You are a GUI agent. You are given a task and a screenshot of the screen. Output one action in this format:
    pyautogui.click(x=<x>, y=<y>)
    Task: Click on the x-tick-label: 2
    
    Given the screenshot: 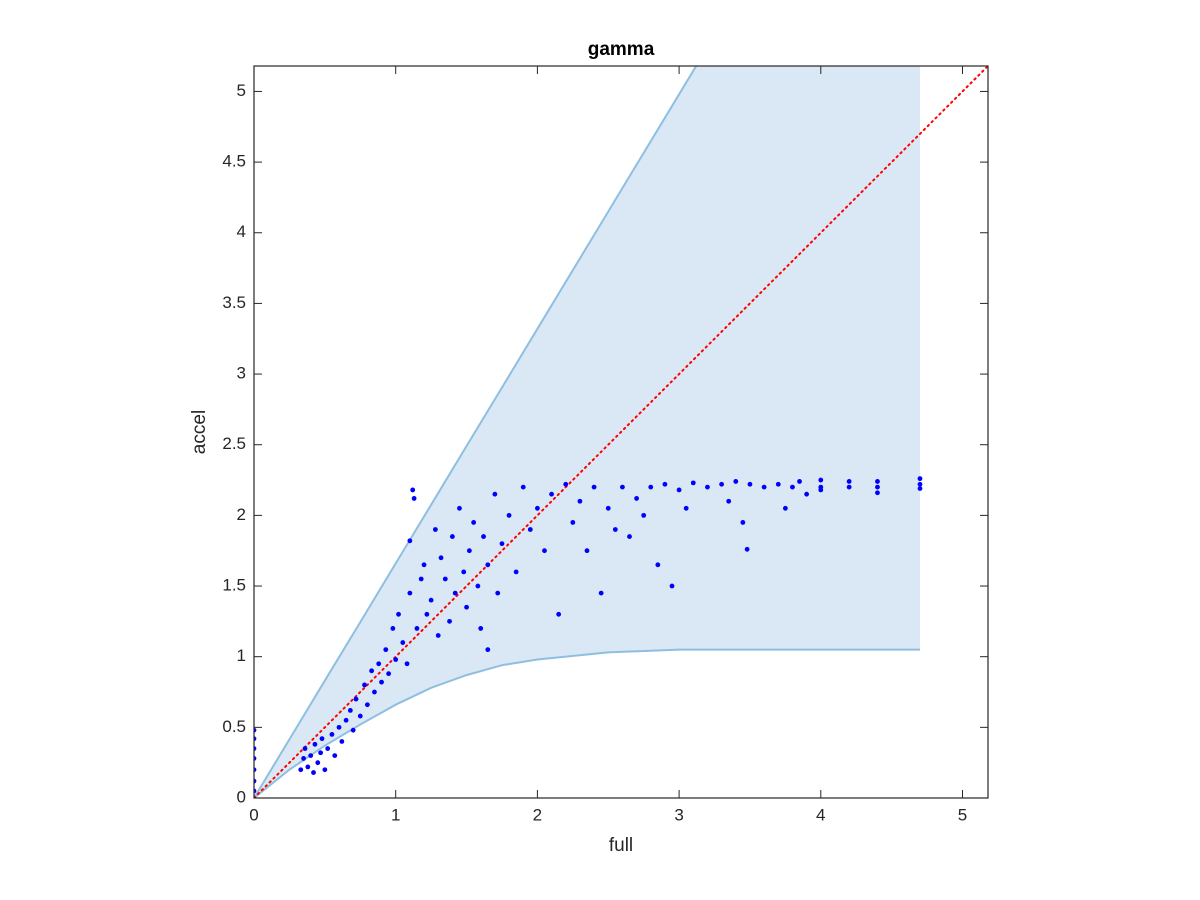 What is the action you would take?
    pyautogui.click(x=537, y=814)
    